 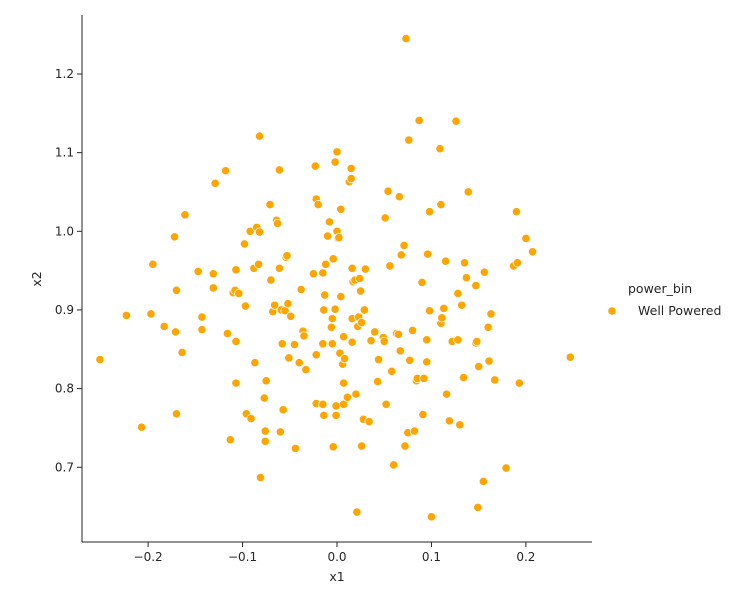 I want to click on y-axis-ticks: 0.7 0.8 0.9 1.0 1.1 1.2, so click(x=68, y=270).